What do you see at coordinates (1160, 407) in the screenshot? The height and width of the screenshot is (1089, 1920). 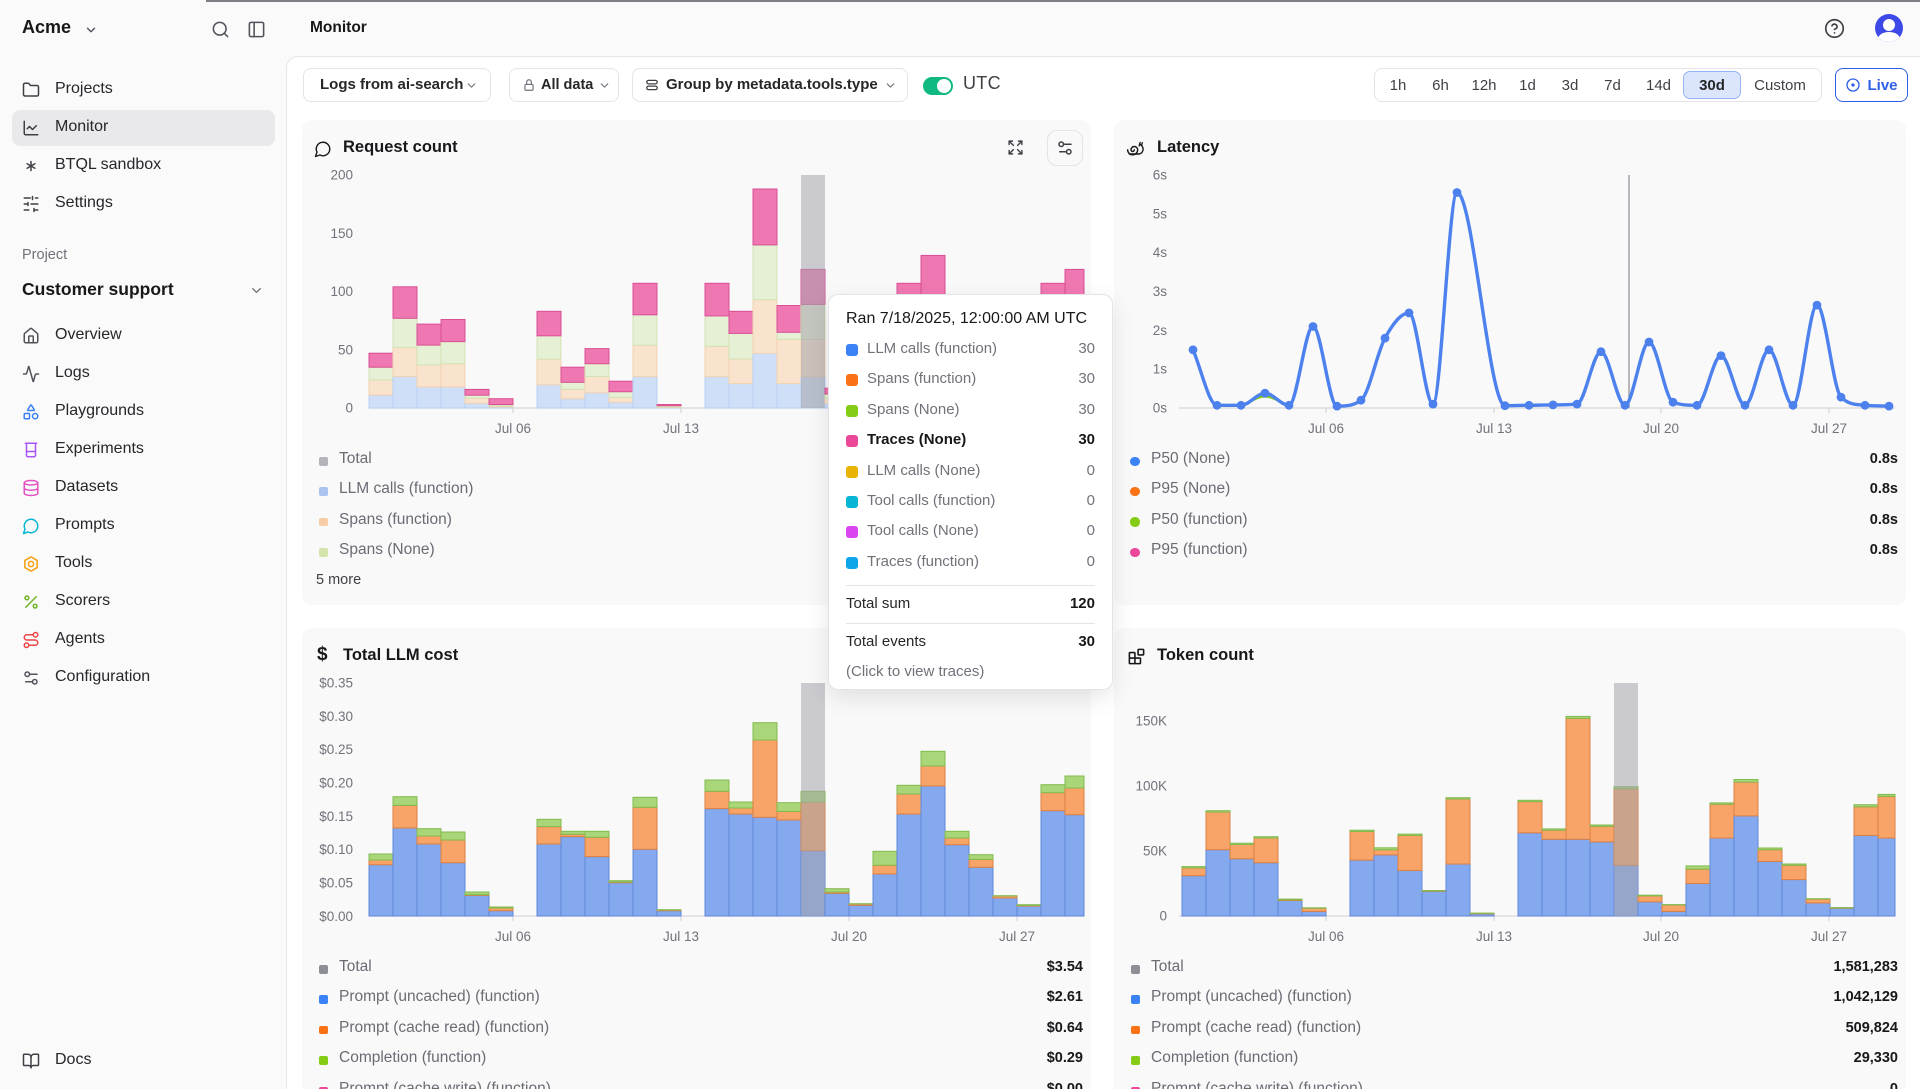 I see `svg-text: 0s` at bounding box center [1160, 407].